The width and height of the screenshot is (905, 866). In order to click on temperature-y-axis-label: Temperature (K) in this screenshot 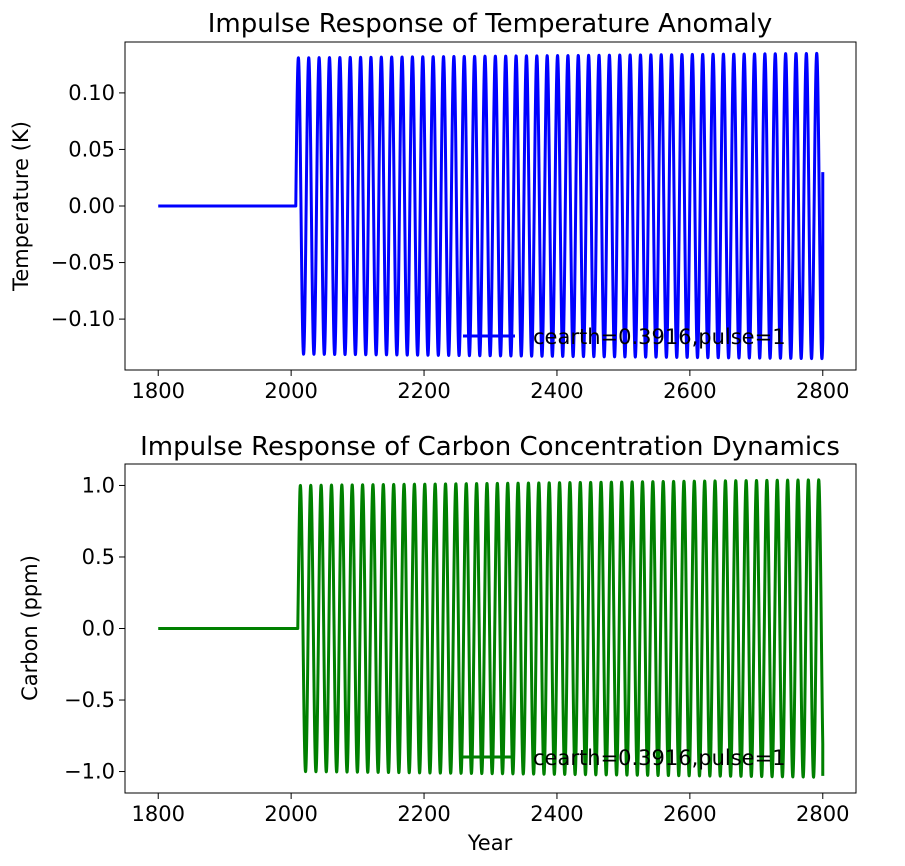, I will do `click(21, 206)`.